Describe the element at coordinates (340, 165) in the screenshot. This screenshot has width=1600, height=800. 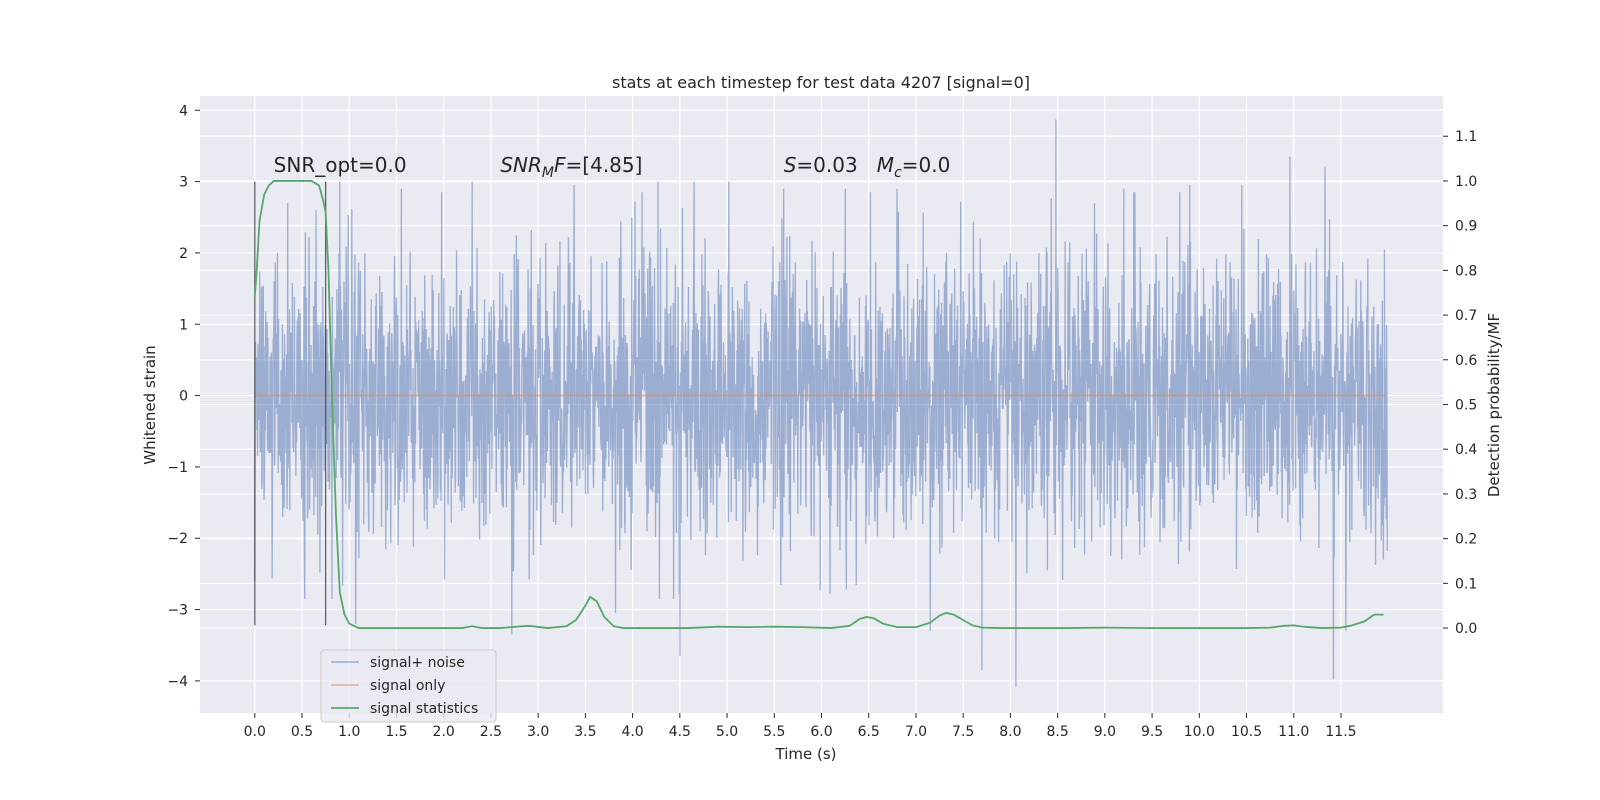
I see `annotation-0: SNR_opt=0.0` at that location.